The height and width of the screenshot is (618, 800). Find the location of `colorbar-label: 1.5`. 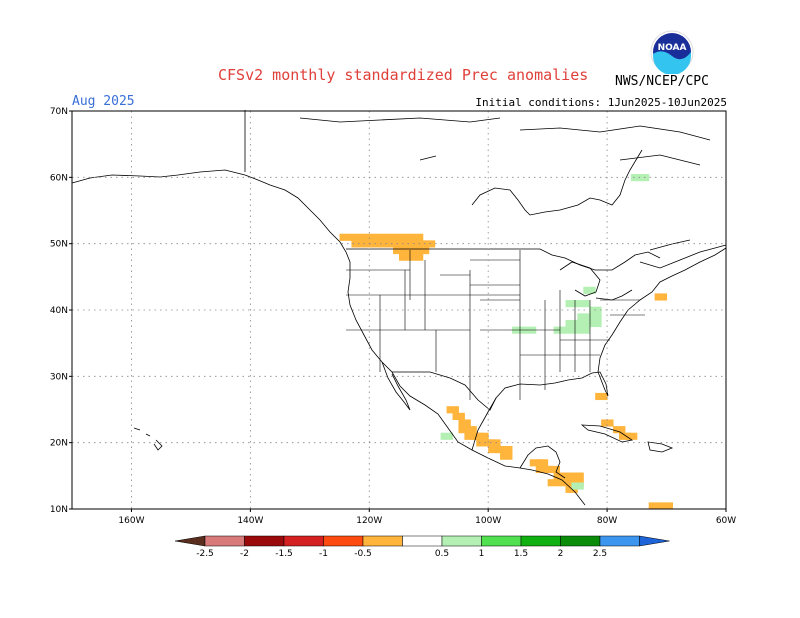

colorbar-label: 1.5 is located at coordinates (521, 554).